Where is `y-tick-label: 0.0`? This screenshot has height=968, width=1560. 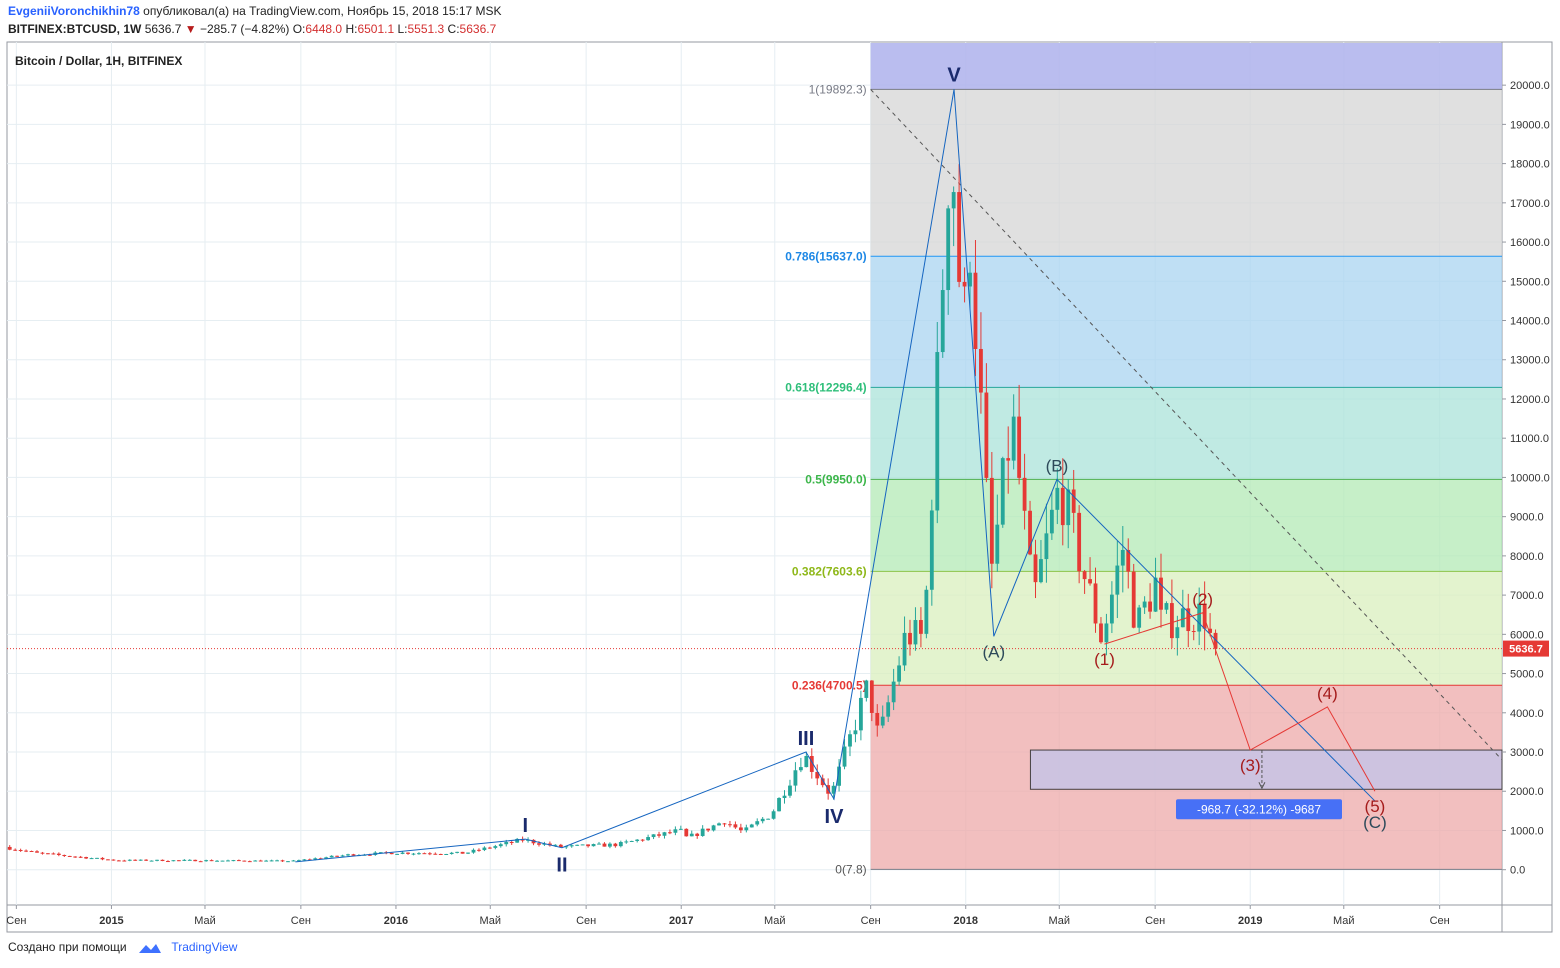
y-tick-label: 0.0 is located at coordinates (1517, 871).